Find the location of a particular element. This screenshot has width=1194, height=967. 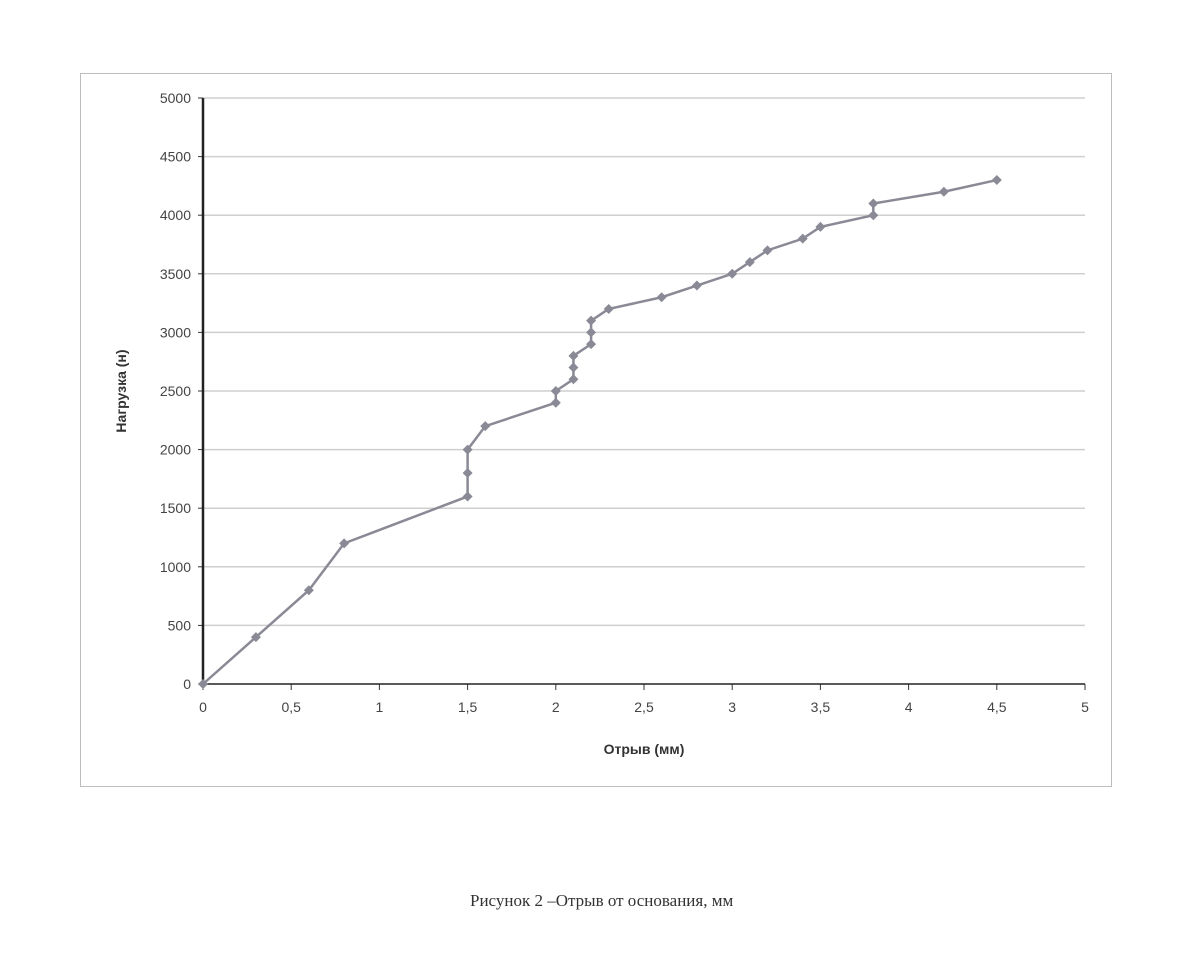

y-tick-label: 1500 is located at coordinates (175, 508).